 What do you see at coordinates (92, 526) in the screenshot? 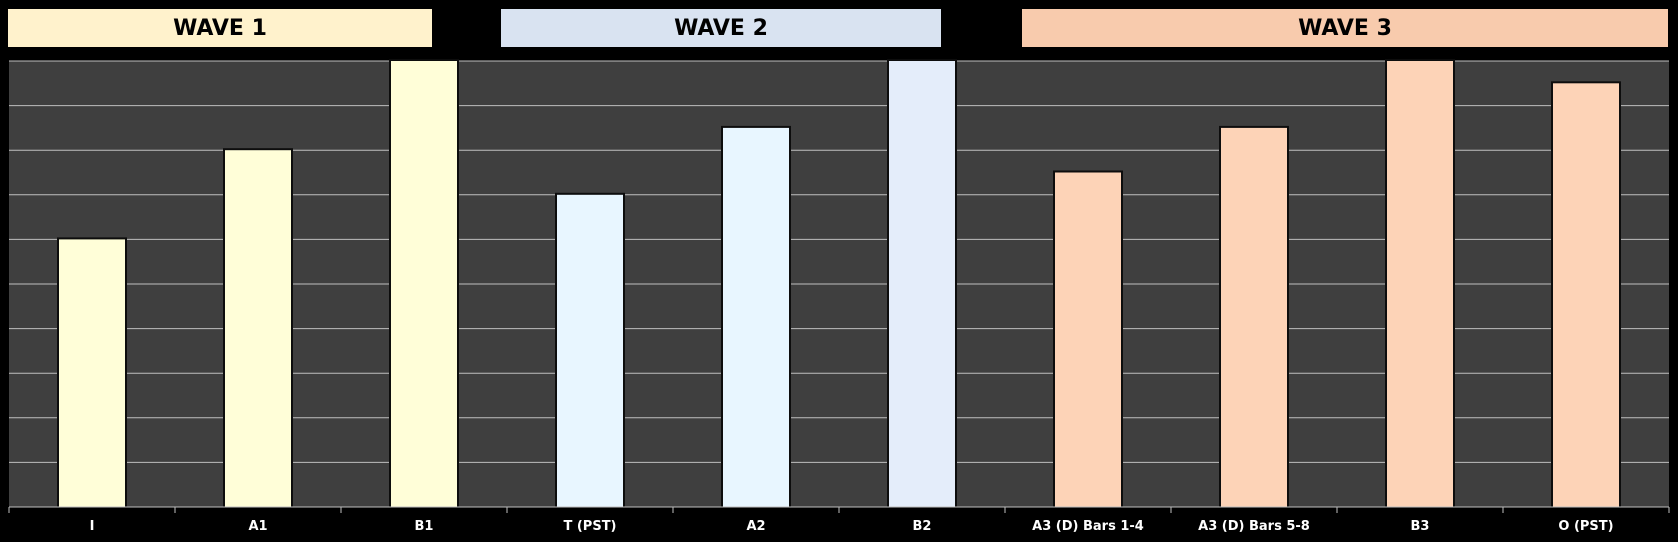
I see `x-tick-label: I` at bounding box center [92, 526].